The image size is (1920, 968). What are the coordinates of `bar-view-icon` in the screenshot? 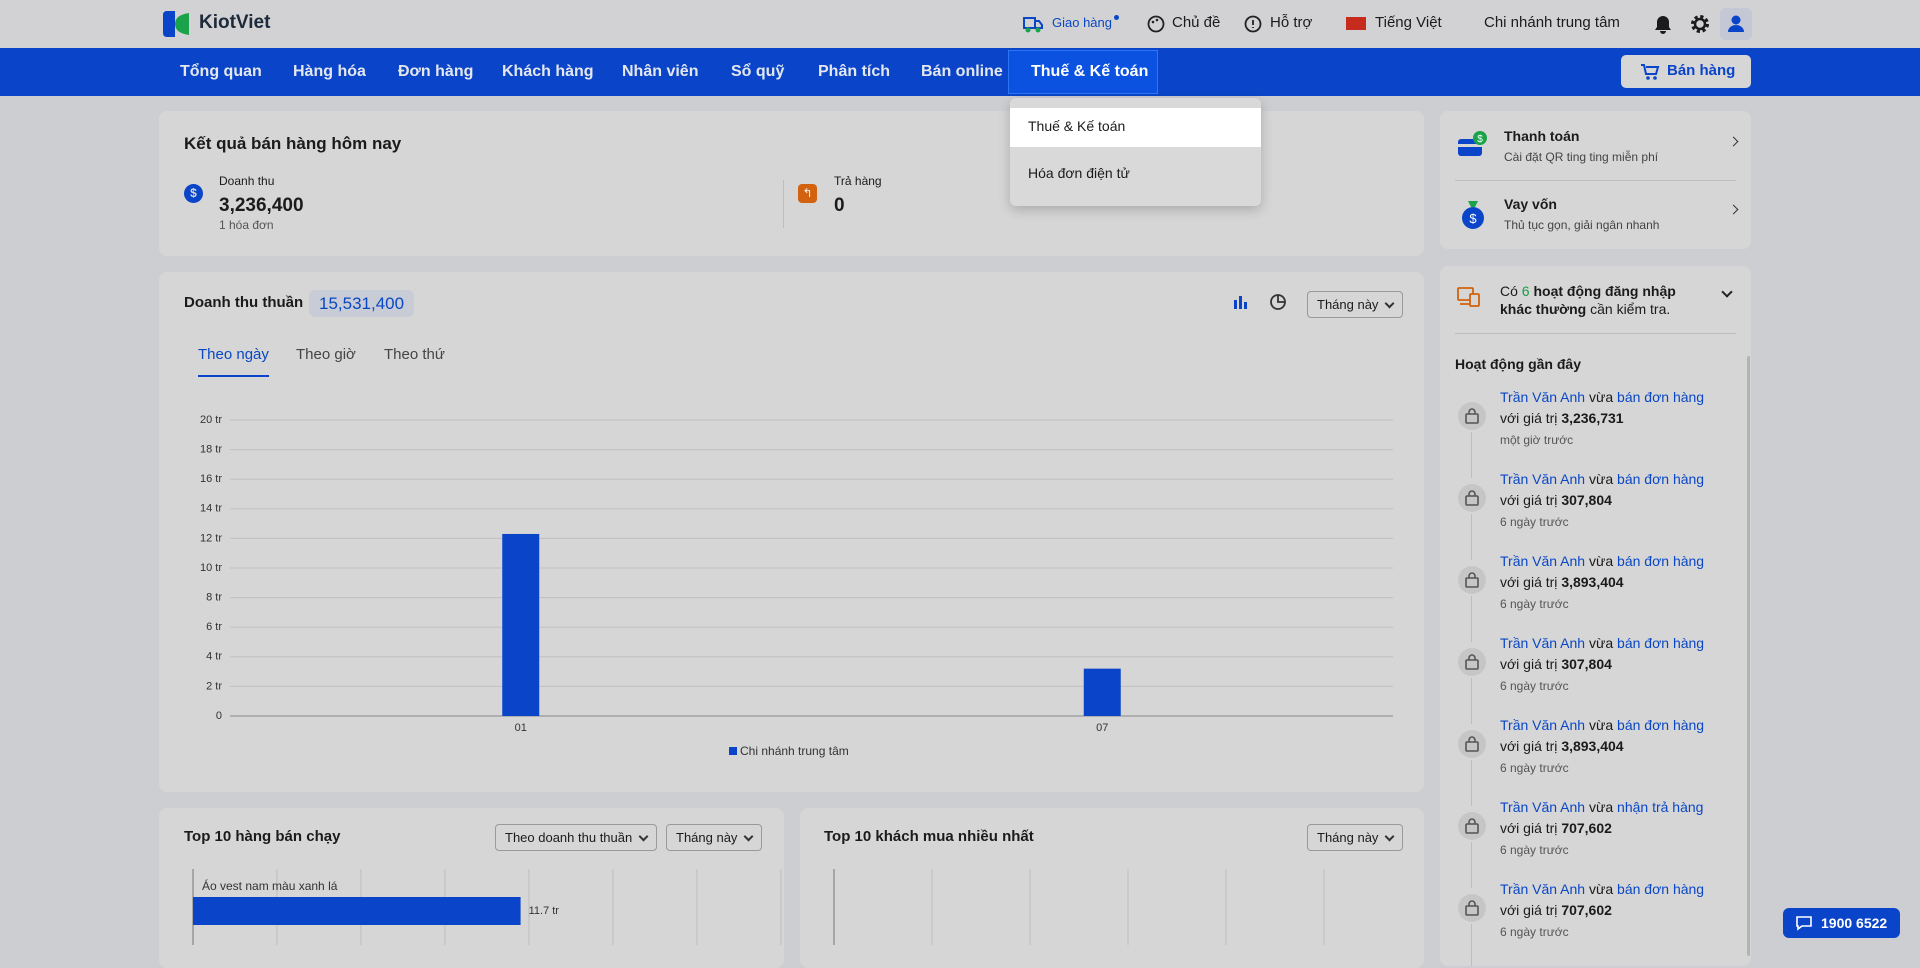 It's located at (1240, 302).